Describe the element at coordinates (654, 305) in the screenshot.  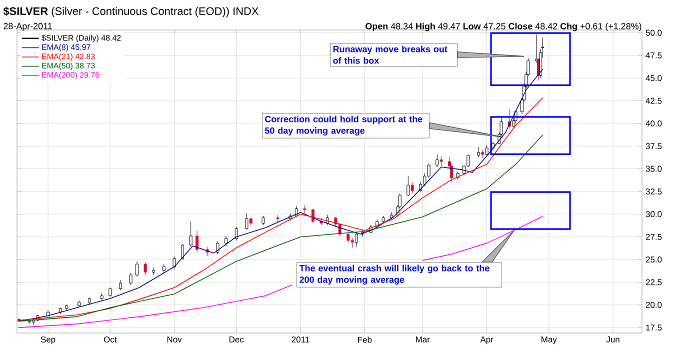
I see `y-tick-label: 20.0` at that location.